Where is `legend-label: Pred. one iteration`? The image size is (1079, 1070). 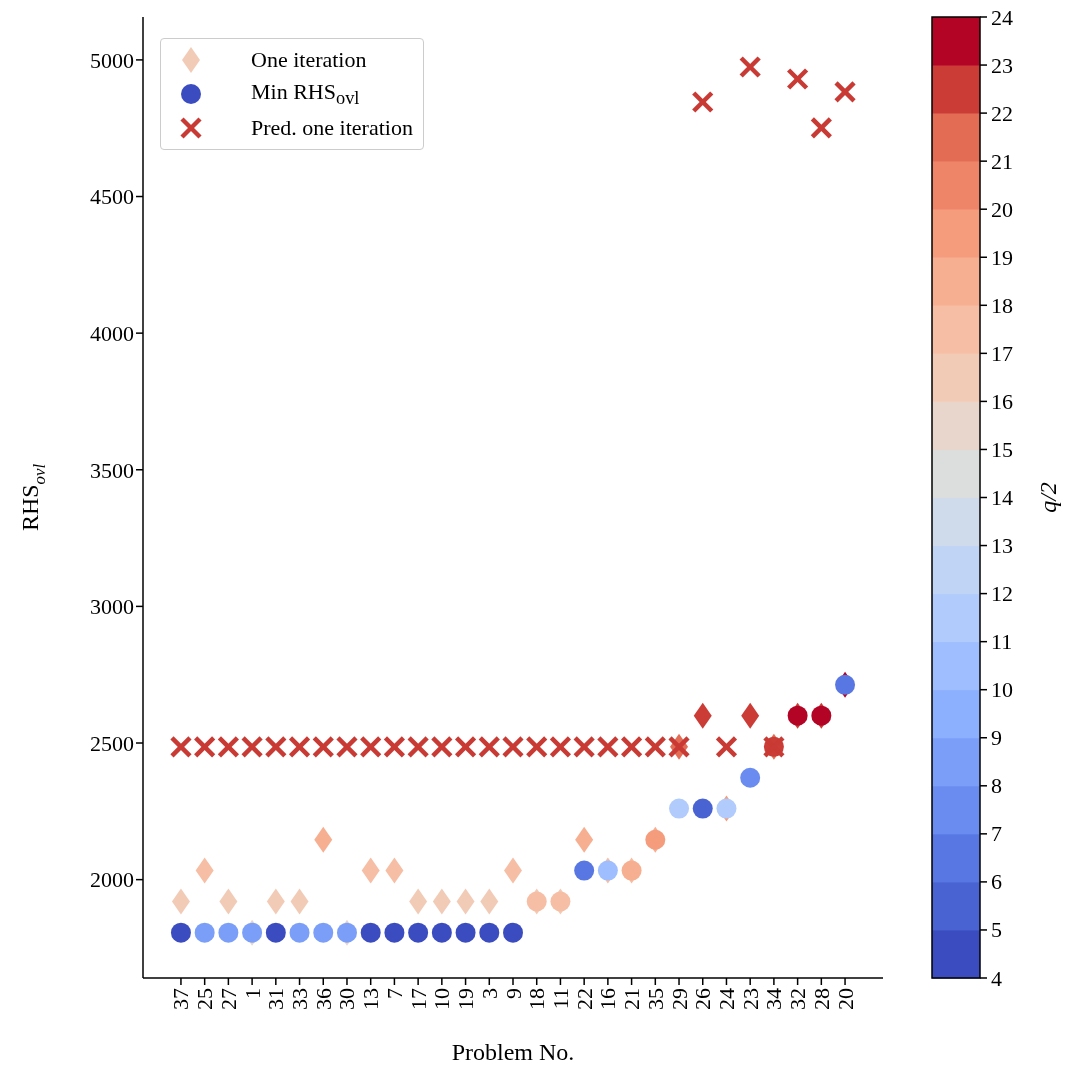 legend-label: Pred. one iteration is located at coordinates (332, 127).